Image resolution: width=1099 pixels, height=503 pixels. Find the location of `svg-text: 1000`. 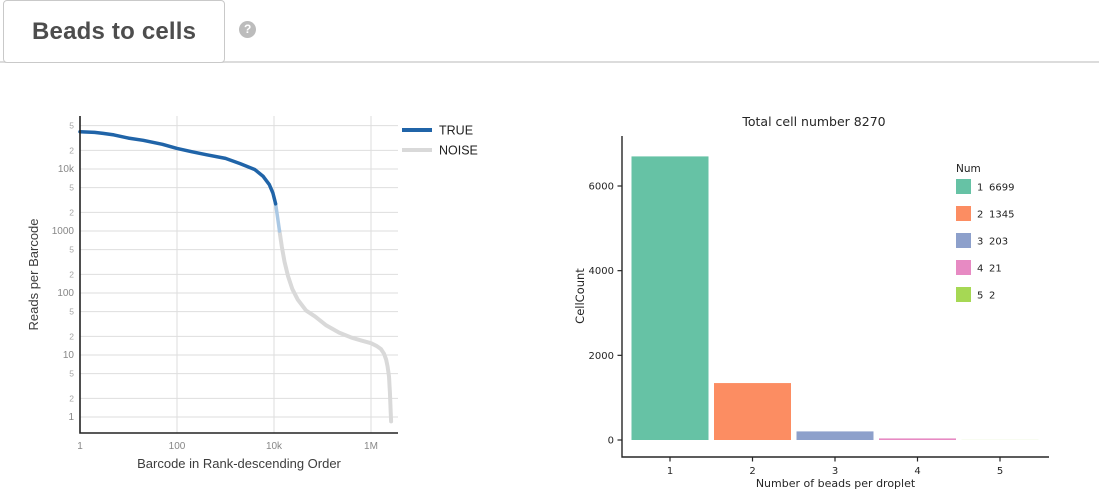

svg-text: 1000 is located at coordinates (63, 231).